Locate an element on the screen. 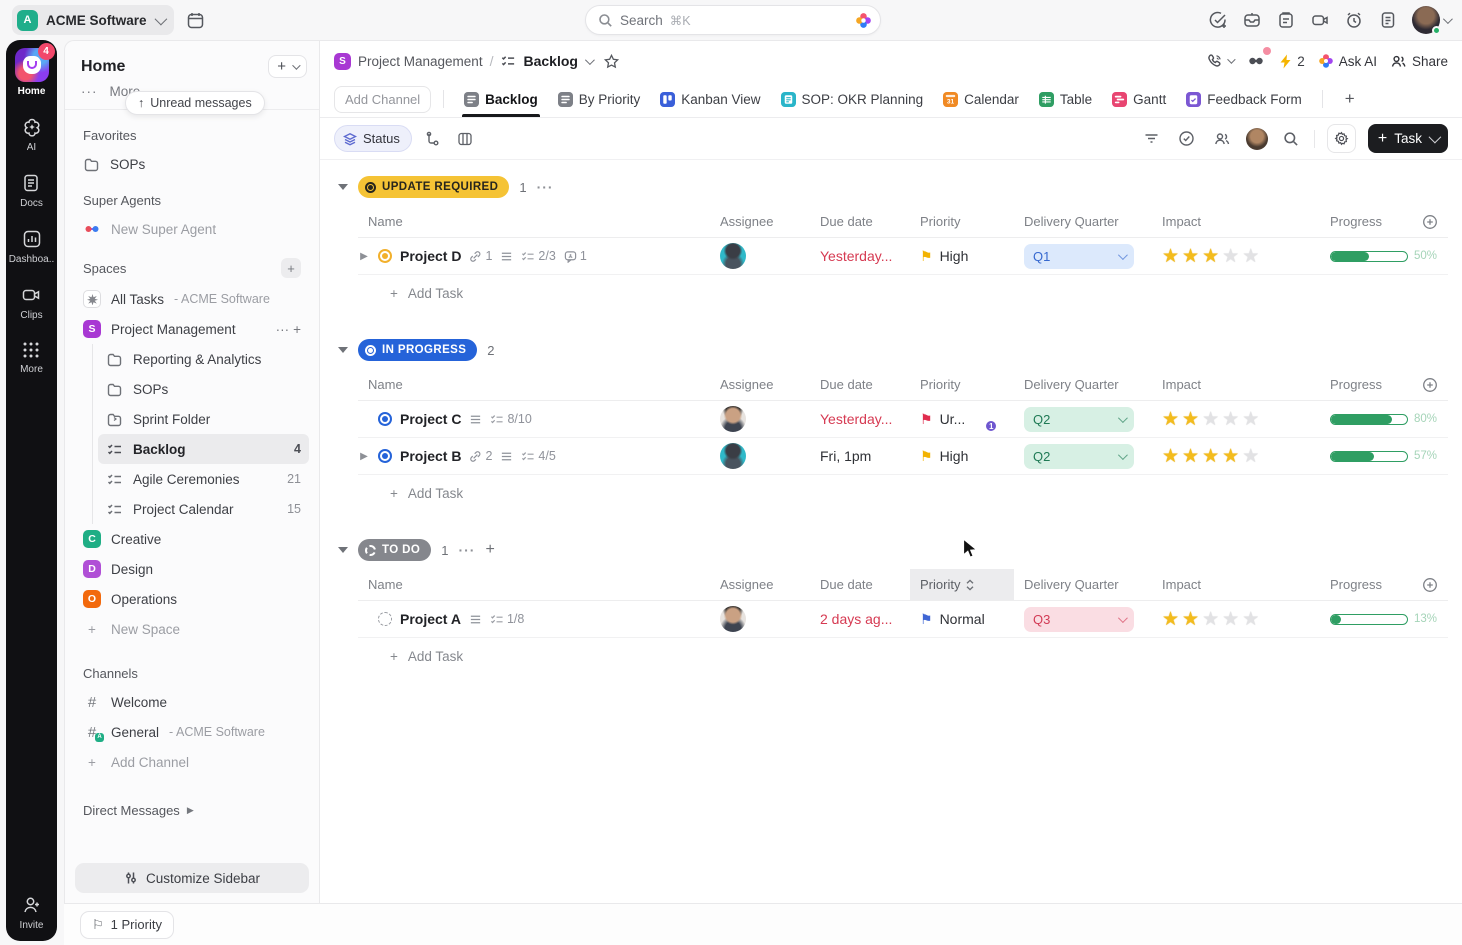 The height and width of the screenshot is (945, 1462). notepad-button is located at coordinates (1388, 20).